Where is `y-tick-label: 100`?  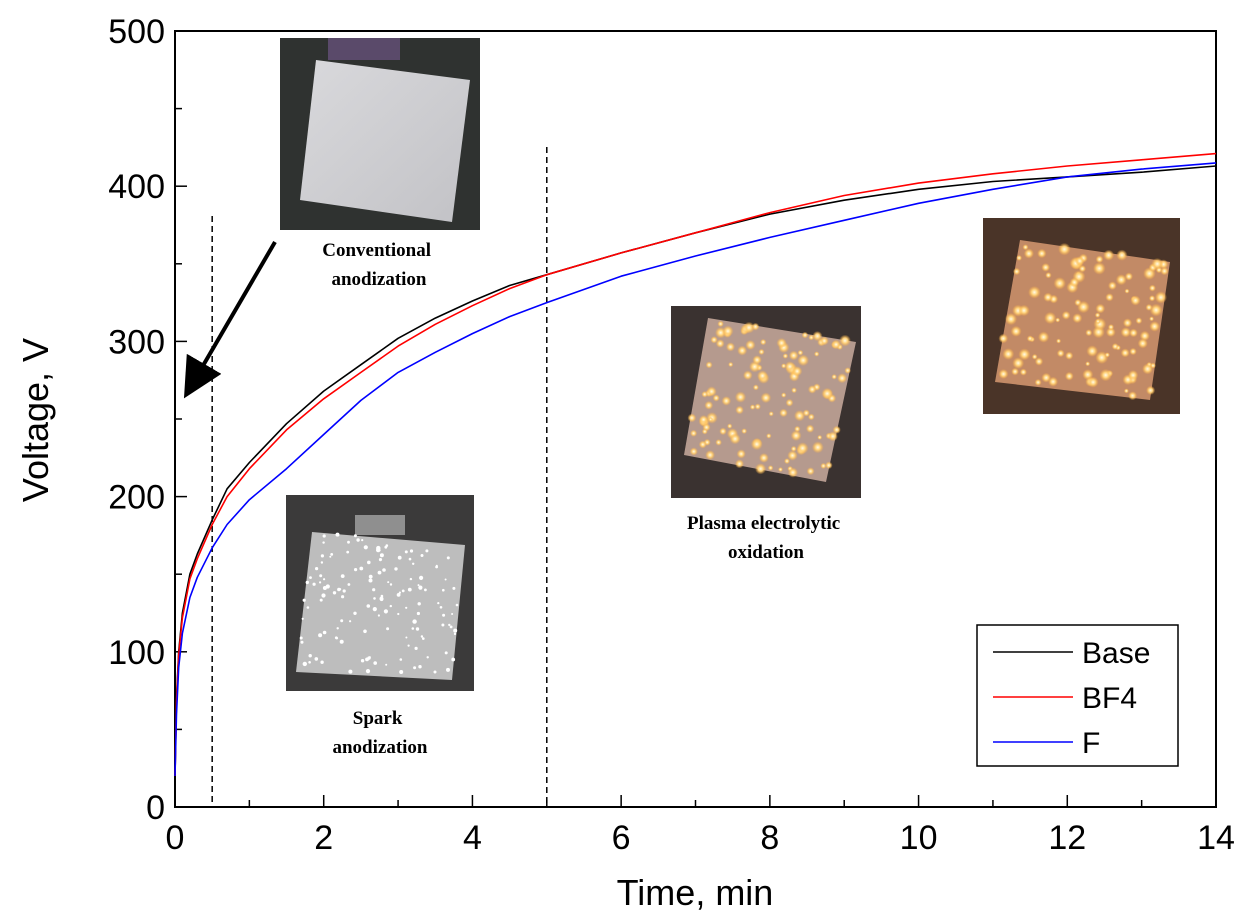 y-tick-label: 100 is located at coordinates (136, 653).